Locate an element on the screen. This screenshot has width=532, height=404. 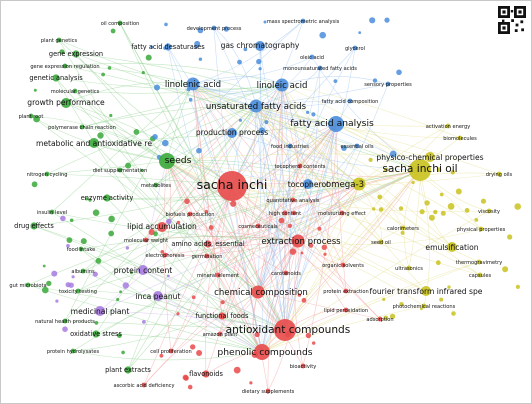
node-organic-solvents is located at coordinates (343, 265).